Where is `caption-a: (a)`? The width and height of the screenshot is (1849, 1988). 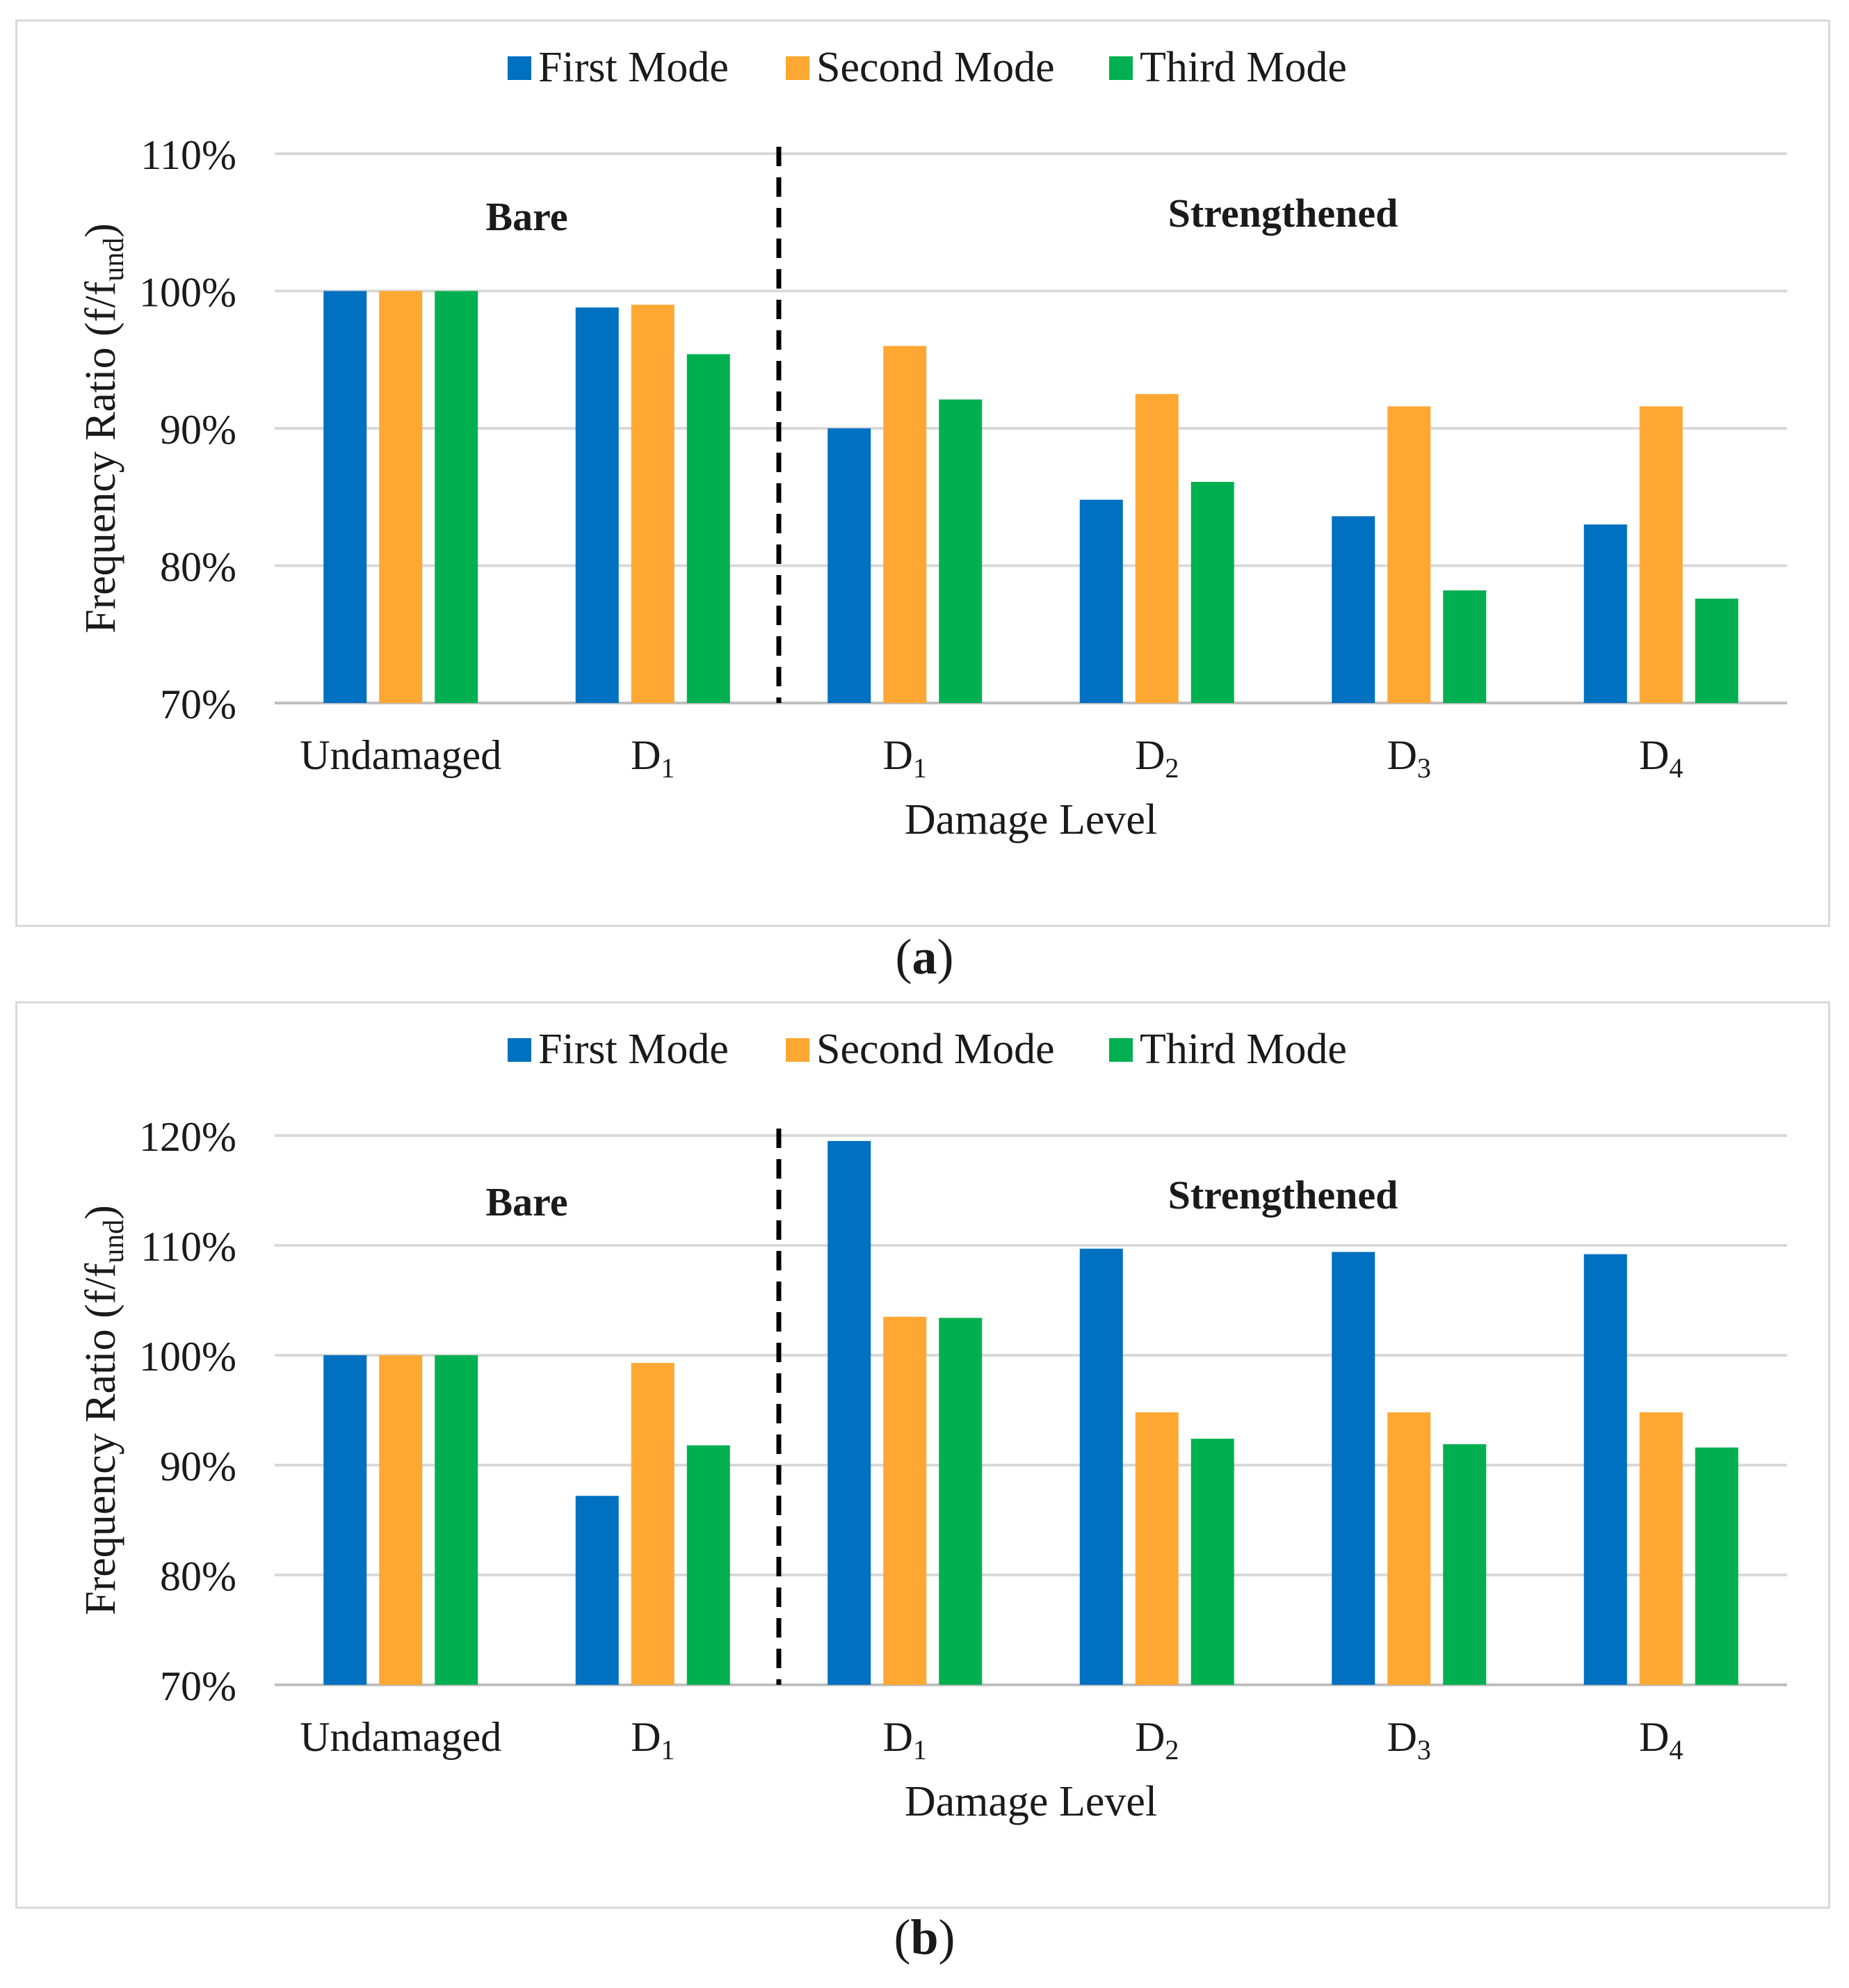 caption-a: (a) is located at coordinates (924, 957).